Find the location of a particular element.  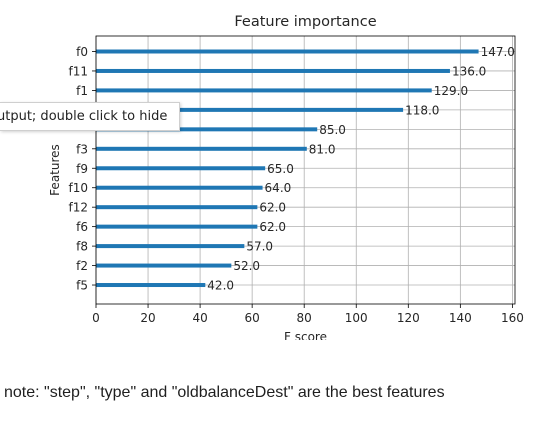

bar-f7 is located at coordinates (250, 109).